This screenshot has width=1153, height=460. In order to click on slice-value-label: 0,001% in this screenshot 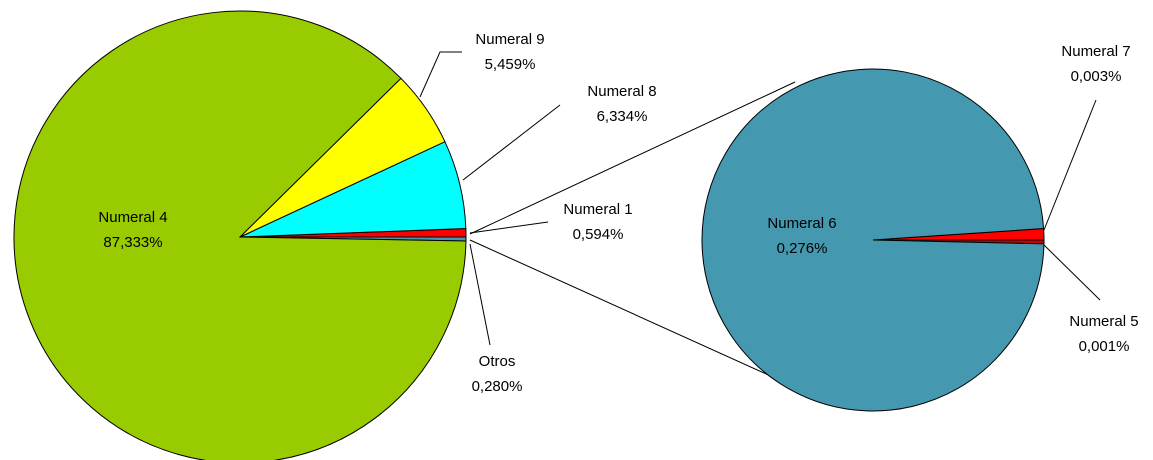, I will do `click(1104, 346)`.